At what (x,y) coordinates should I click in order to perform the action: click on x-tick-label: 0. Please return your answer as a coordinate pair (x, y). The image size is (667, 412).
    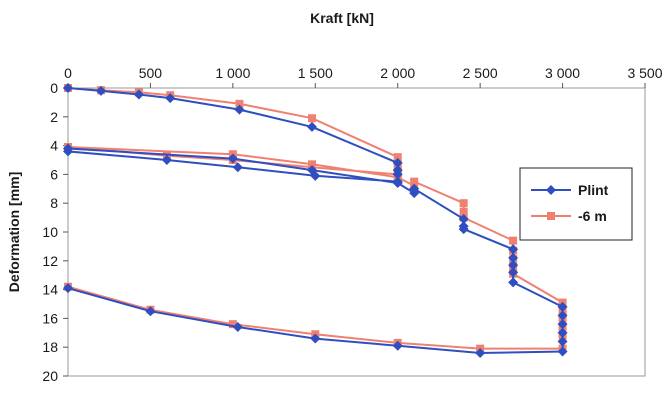
    Looking at the image, I should click on (68, 73).